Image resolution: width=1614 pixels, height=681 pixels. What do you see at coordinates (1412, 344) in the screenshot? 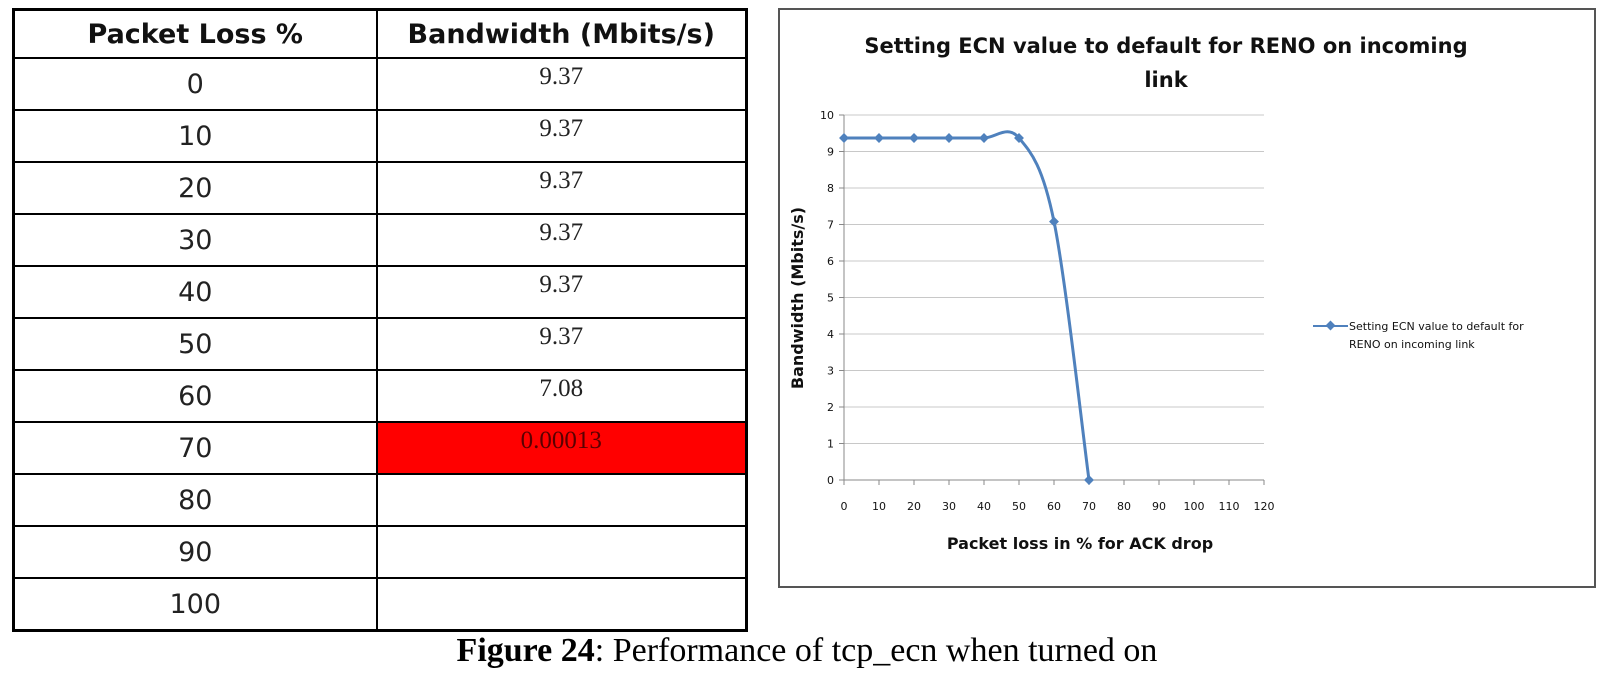
I see `legend-label-line-2: RENO on incoming link` at bounding box center [1412, 344].